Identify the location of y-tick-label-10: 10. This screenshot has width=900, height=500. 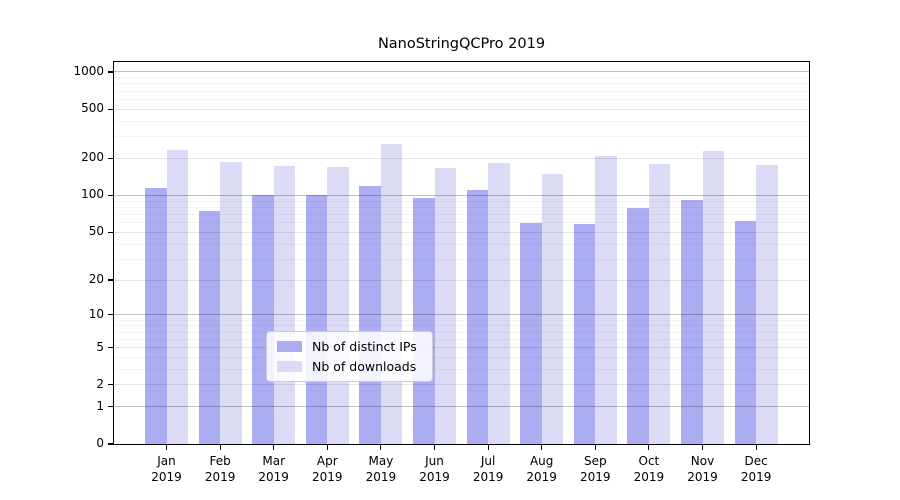
(96, 313).